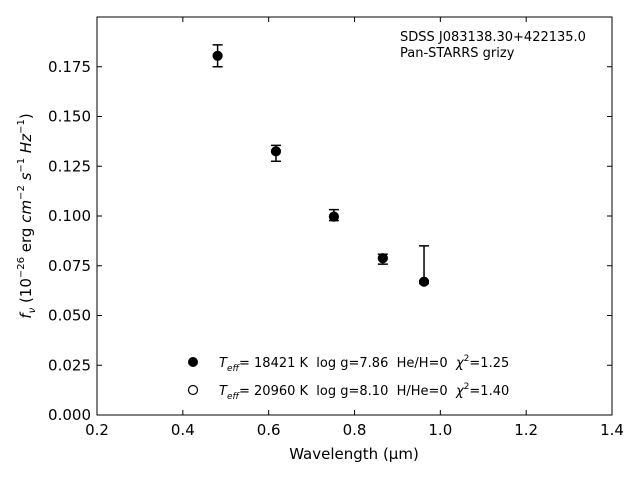  Describe the element at coordinates (364, 392) in the screenshot. I see `legend-label-2: Teff= 20960 K log g=8.10 H/He=0 χ2=1.40` at that location.